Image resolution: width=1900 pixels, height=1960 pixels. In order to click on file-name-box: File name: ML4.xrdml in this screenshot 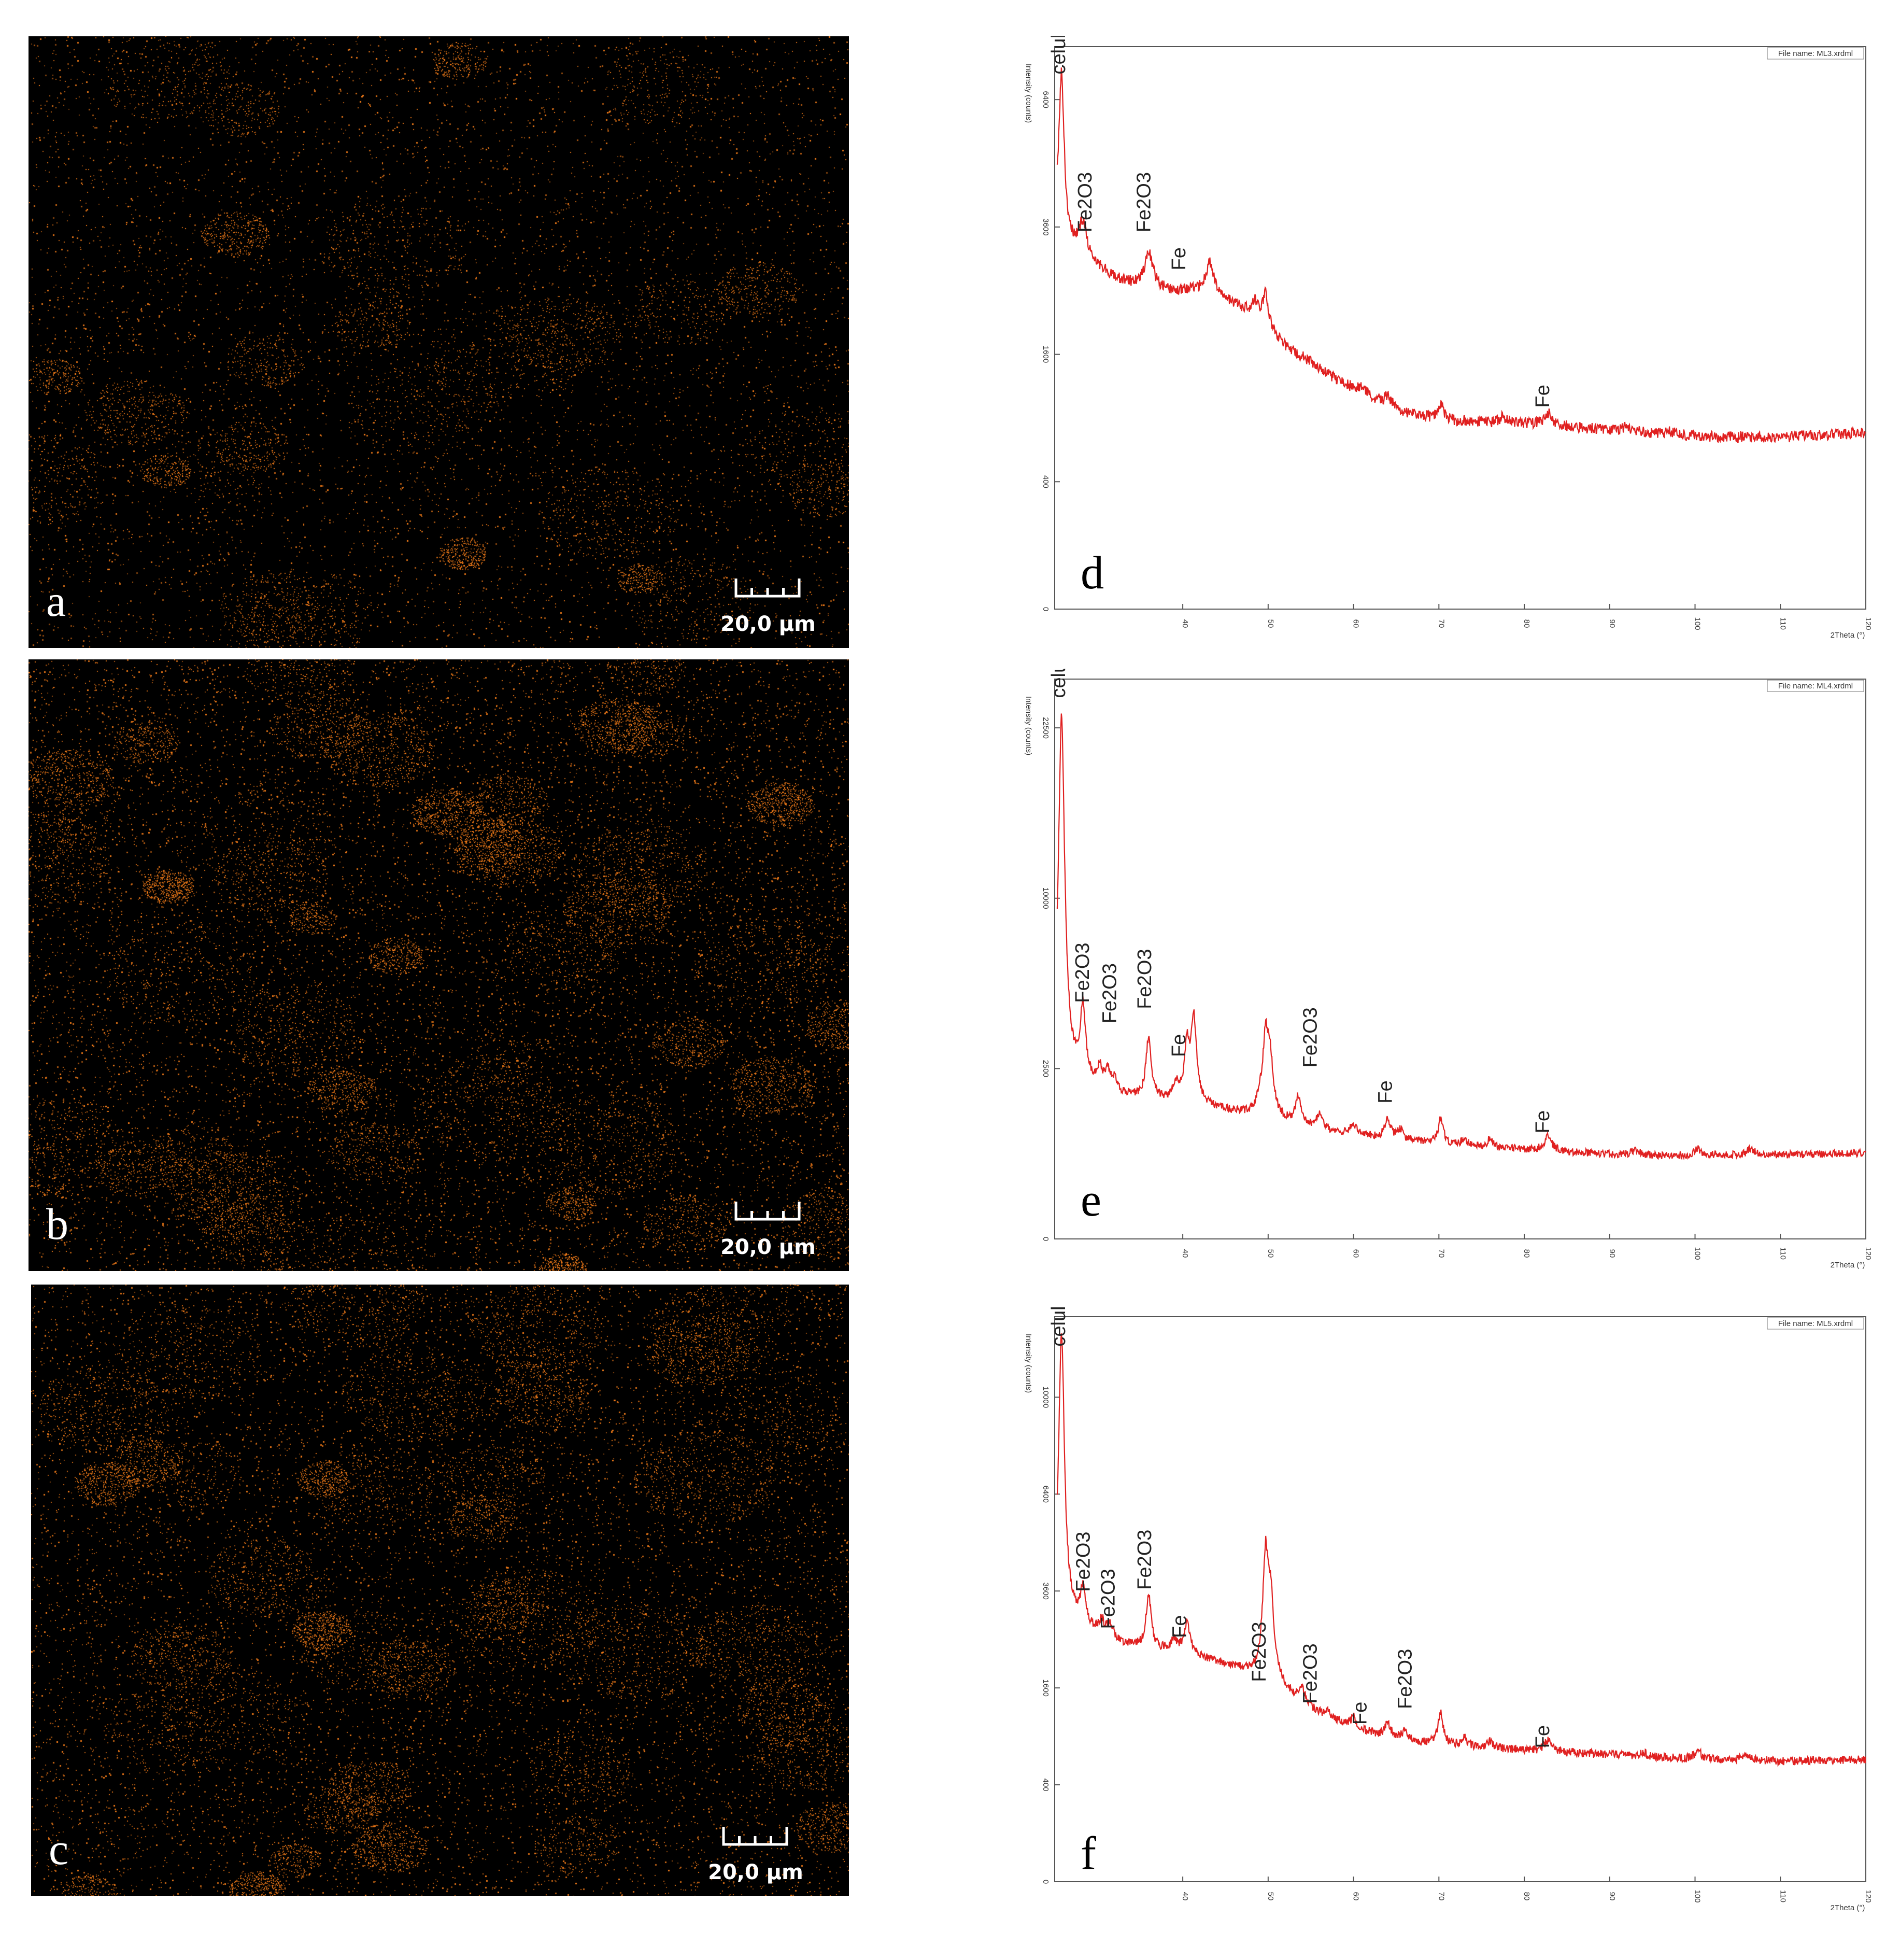, I will do `click(1815, 686)`.